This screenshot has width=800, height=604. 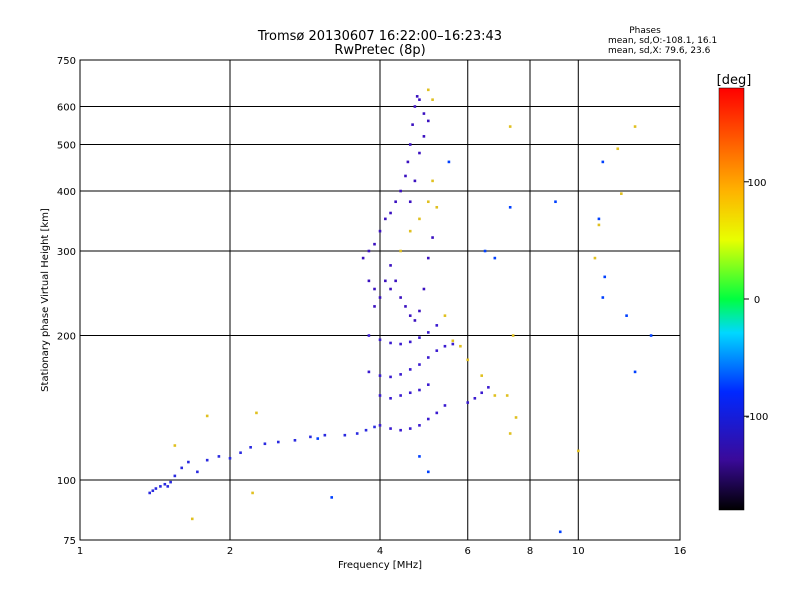 What do you see at coordinates (80, 551) in the screenshot?
I see `x-tick-label: 1` at bounding box center [80, 551].